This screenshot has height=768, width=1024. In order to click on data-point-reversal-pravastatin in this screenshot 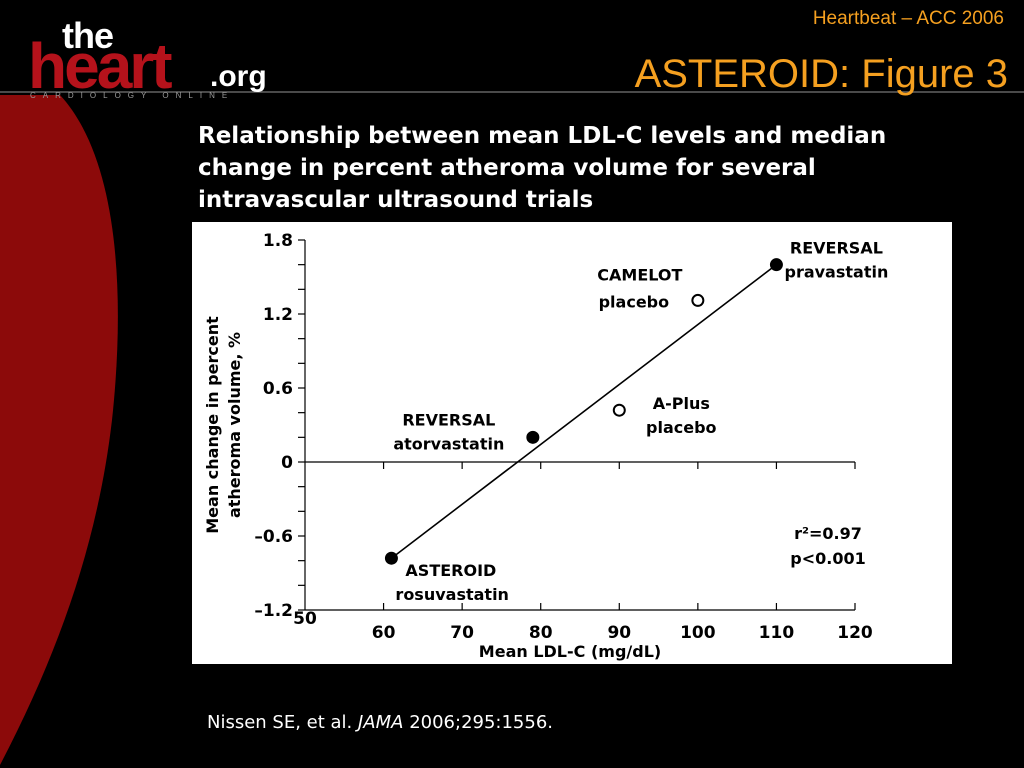, I will do `click(776, 265)`.